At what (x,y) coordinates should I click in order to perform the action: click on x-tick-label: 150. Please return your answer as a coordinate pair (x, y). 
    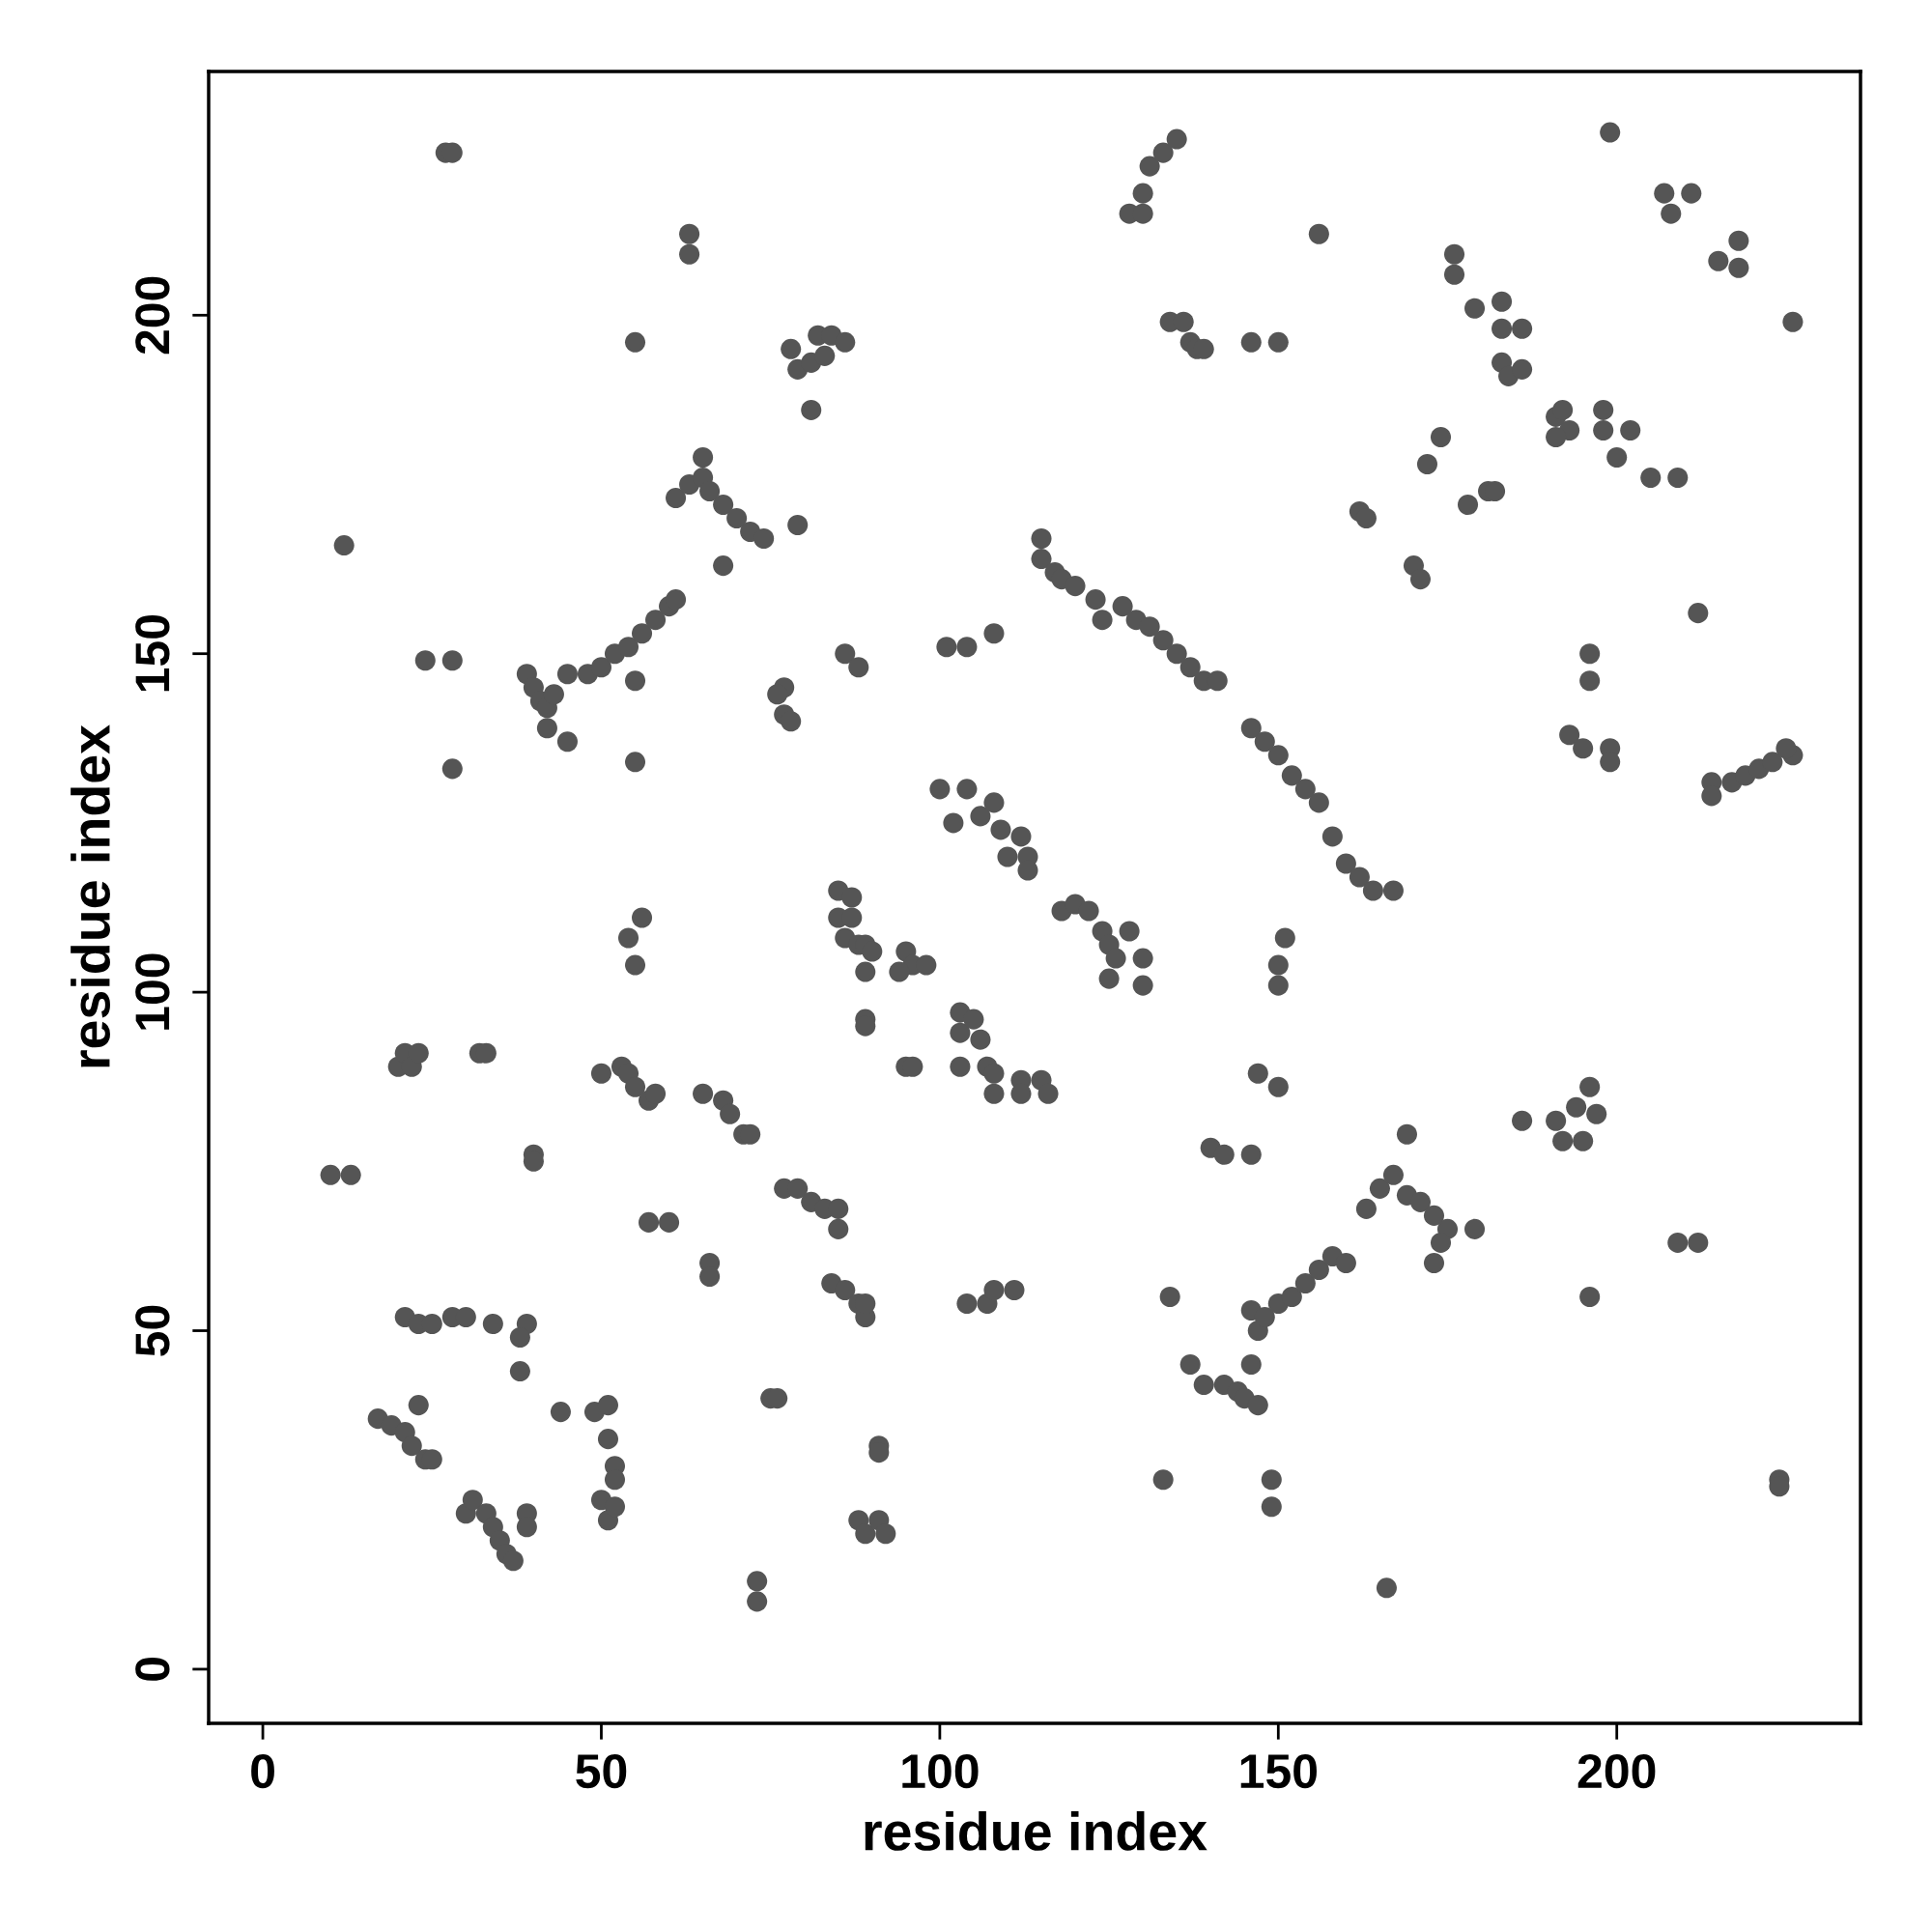
    Looking at the image, I should click on (1278, 1771).